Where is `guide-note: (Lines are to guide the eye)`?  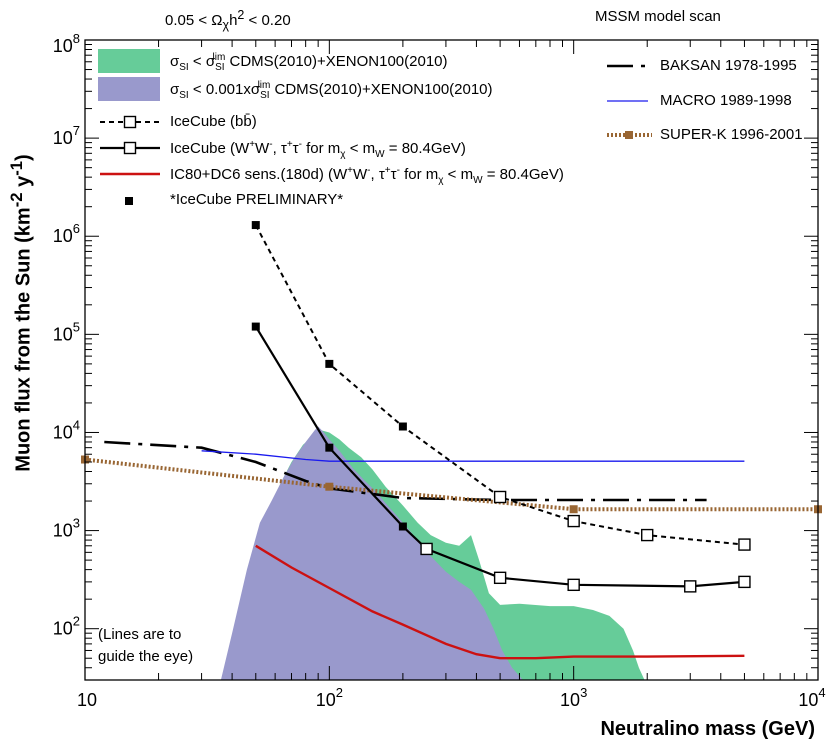 guide-note: (Lines are to guide the eye) is located at coordinates (145, 646).